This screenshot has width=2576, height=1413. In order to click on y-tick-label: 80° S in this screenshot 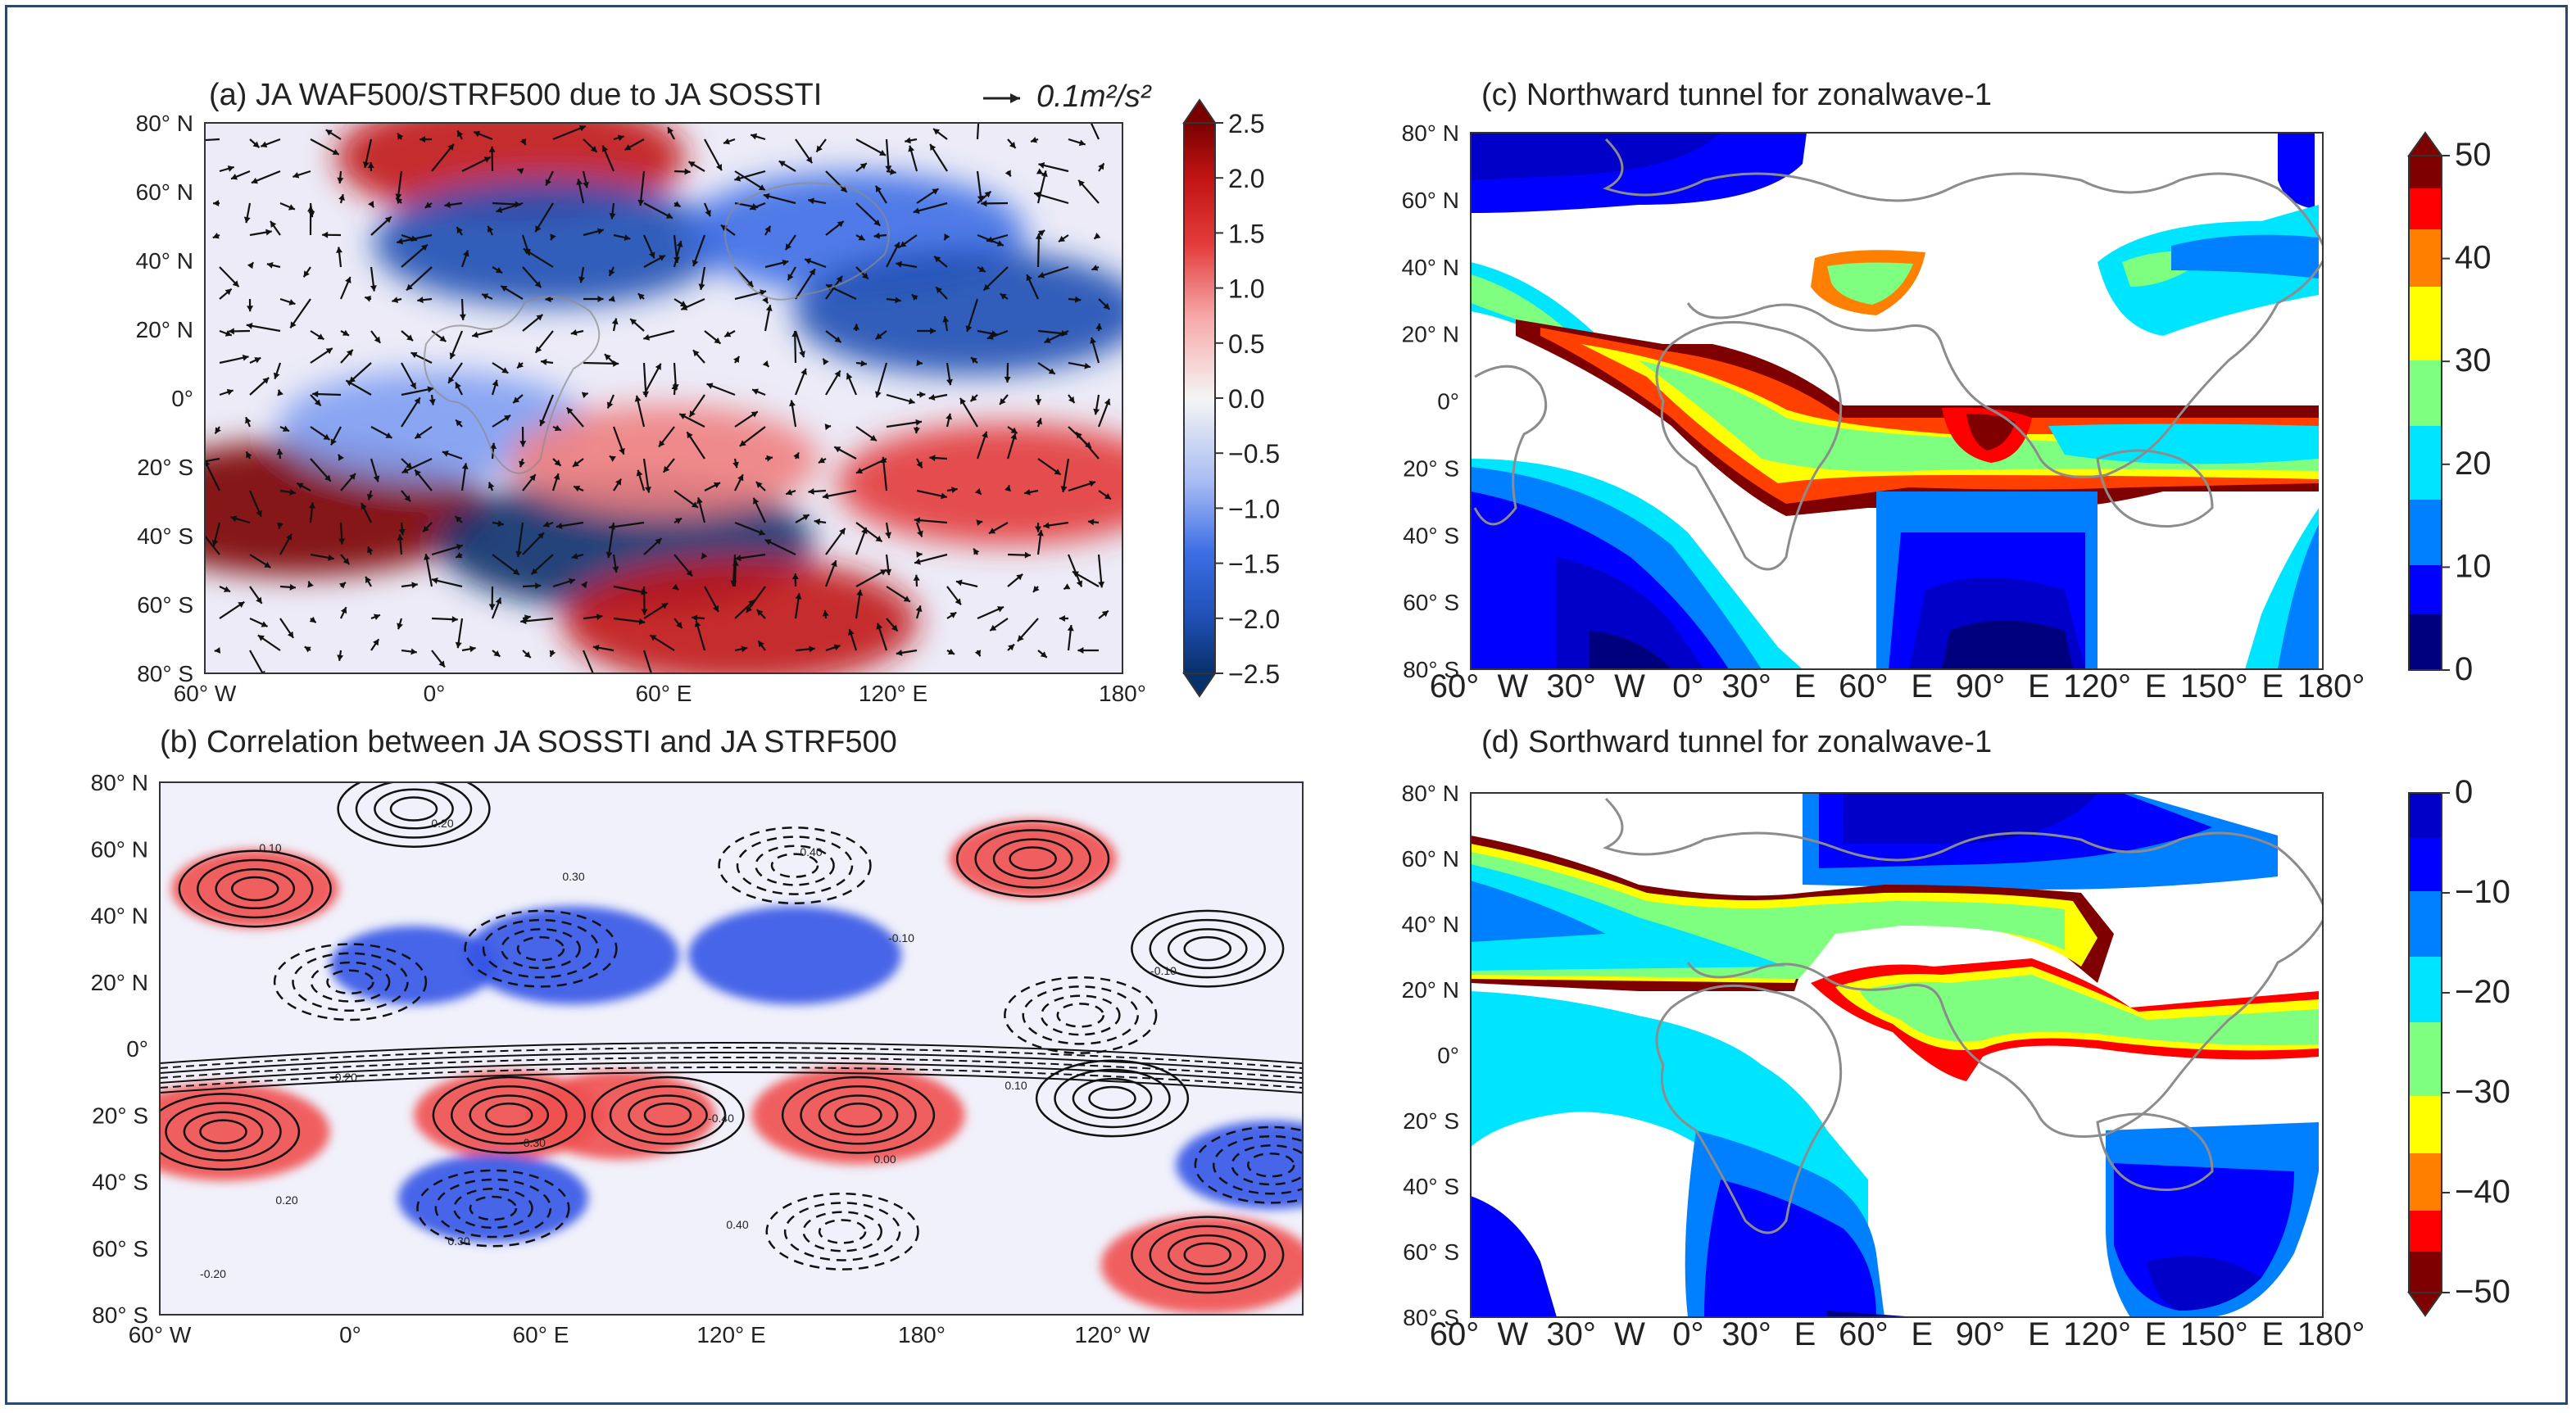, I will do `click(1431, 669)`.